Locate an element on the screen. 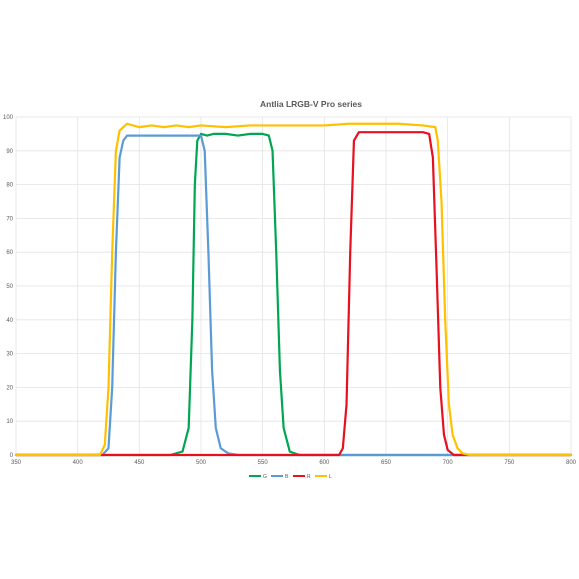 The height and width of the screenshot is (579, 579). x-tick-label: 500 is located at coordinates (201, 463).